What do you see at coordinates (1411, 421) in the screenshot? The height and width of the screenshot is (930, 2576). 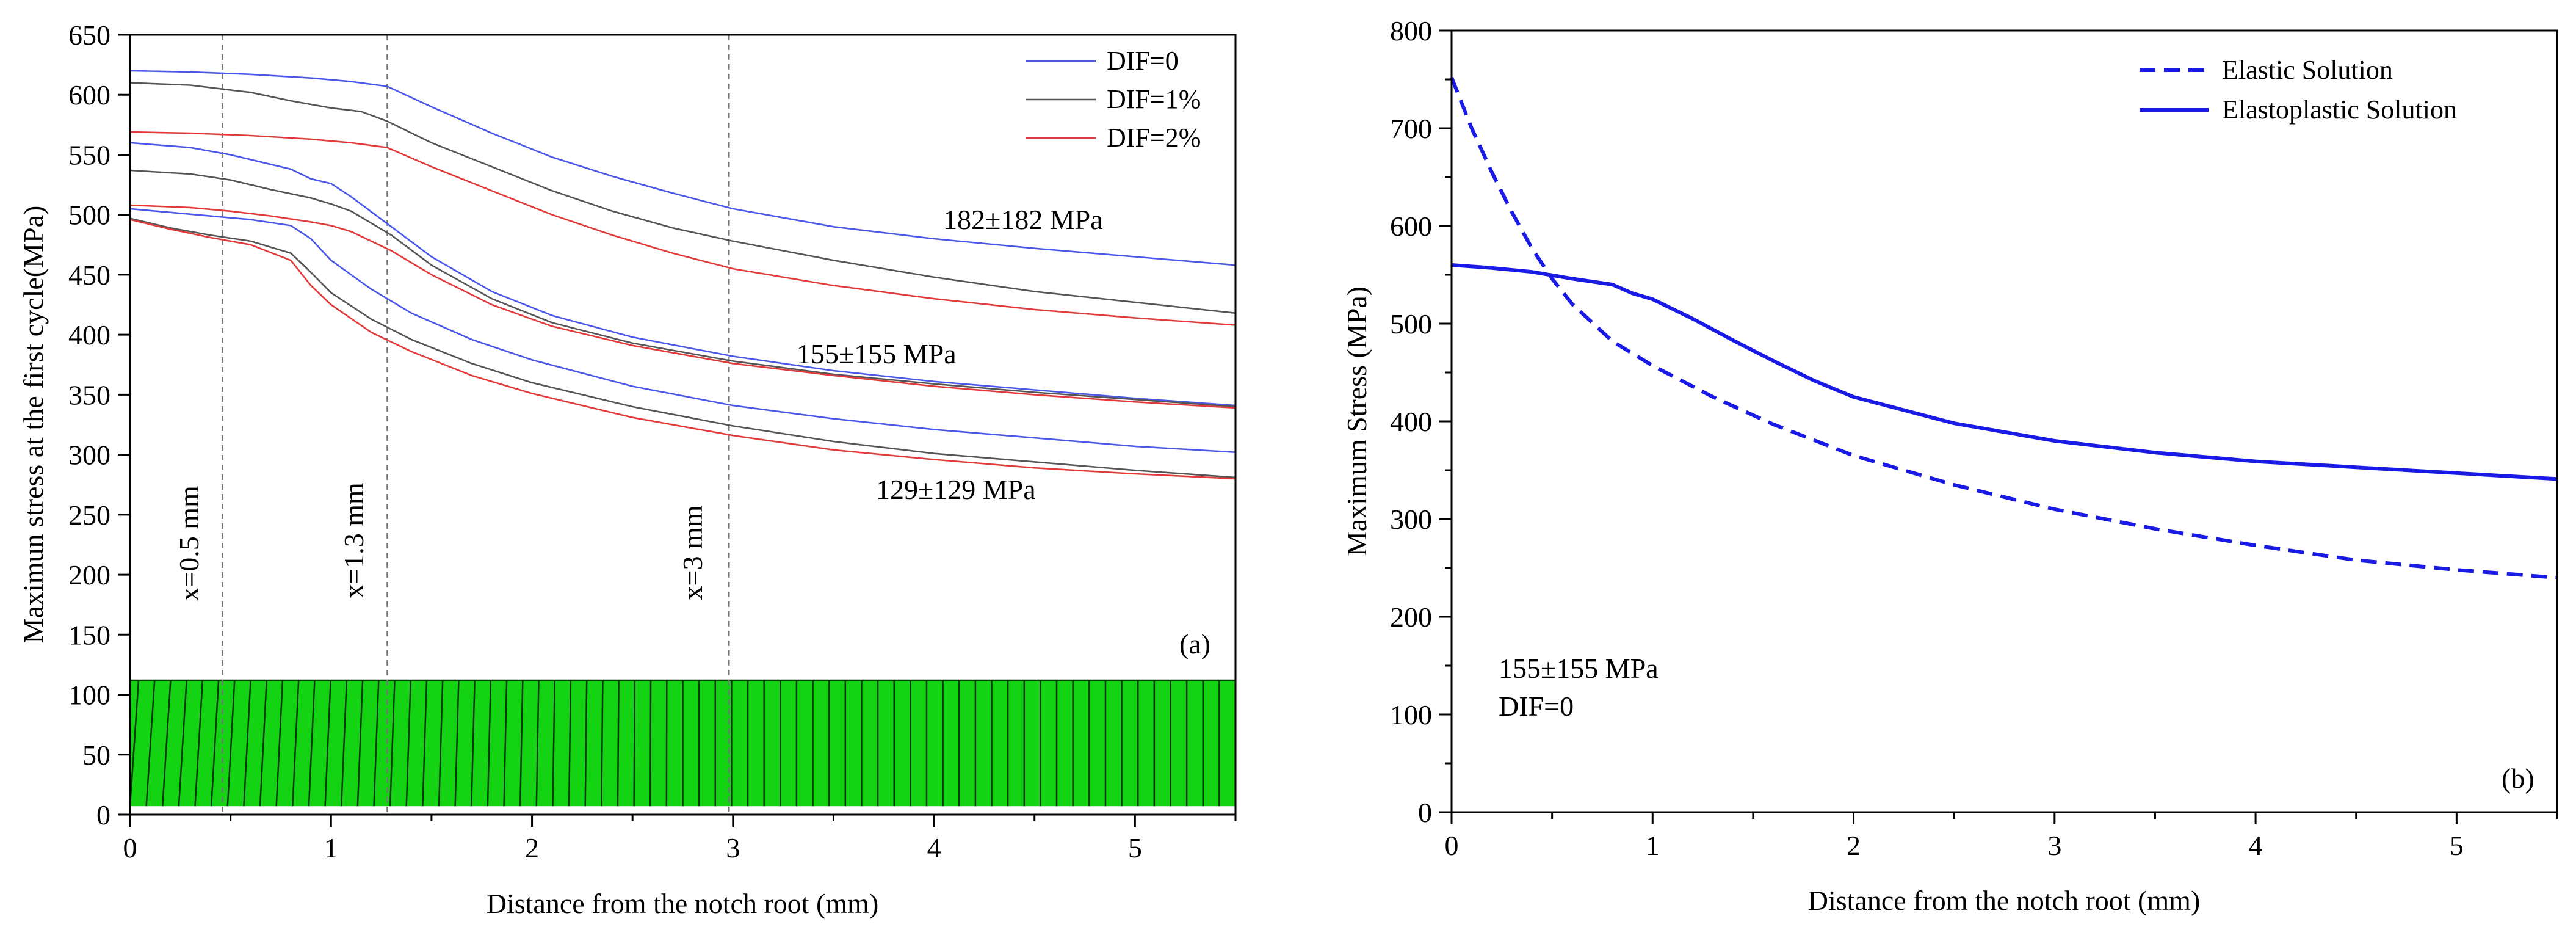 I see `b-y-tick-label: 400` at bounding box center [1411, 421].